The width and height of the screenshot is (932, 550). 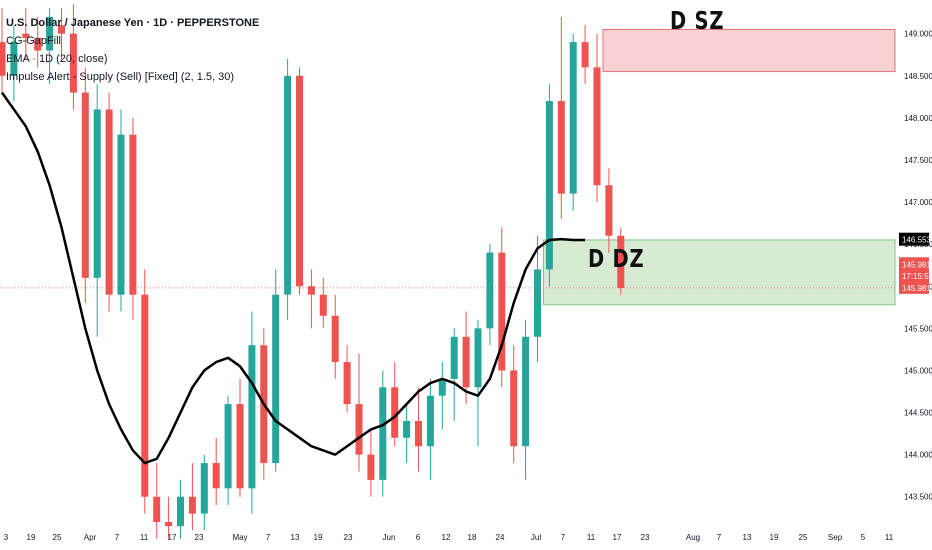 What do you see at coordinates (918, 328) in the screenshot?
I see `y-tick-label: 145.500` at bounding box center [918, 328].